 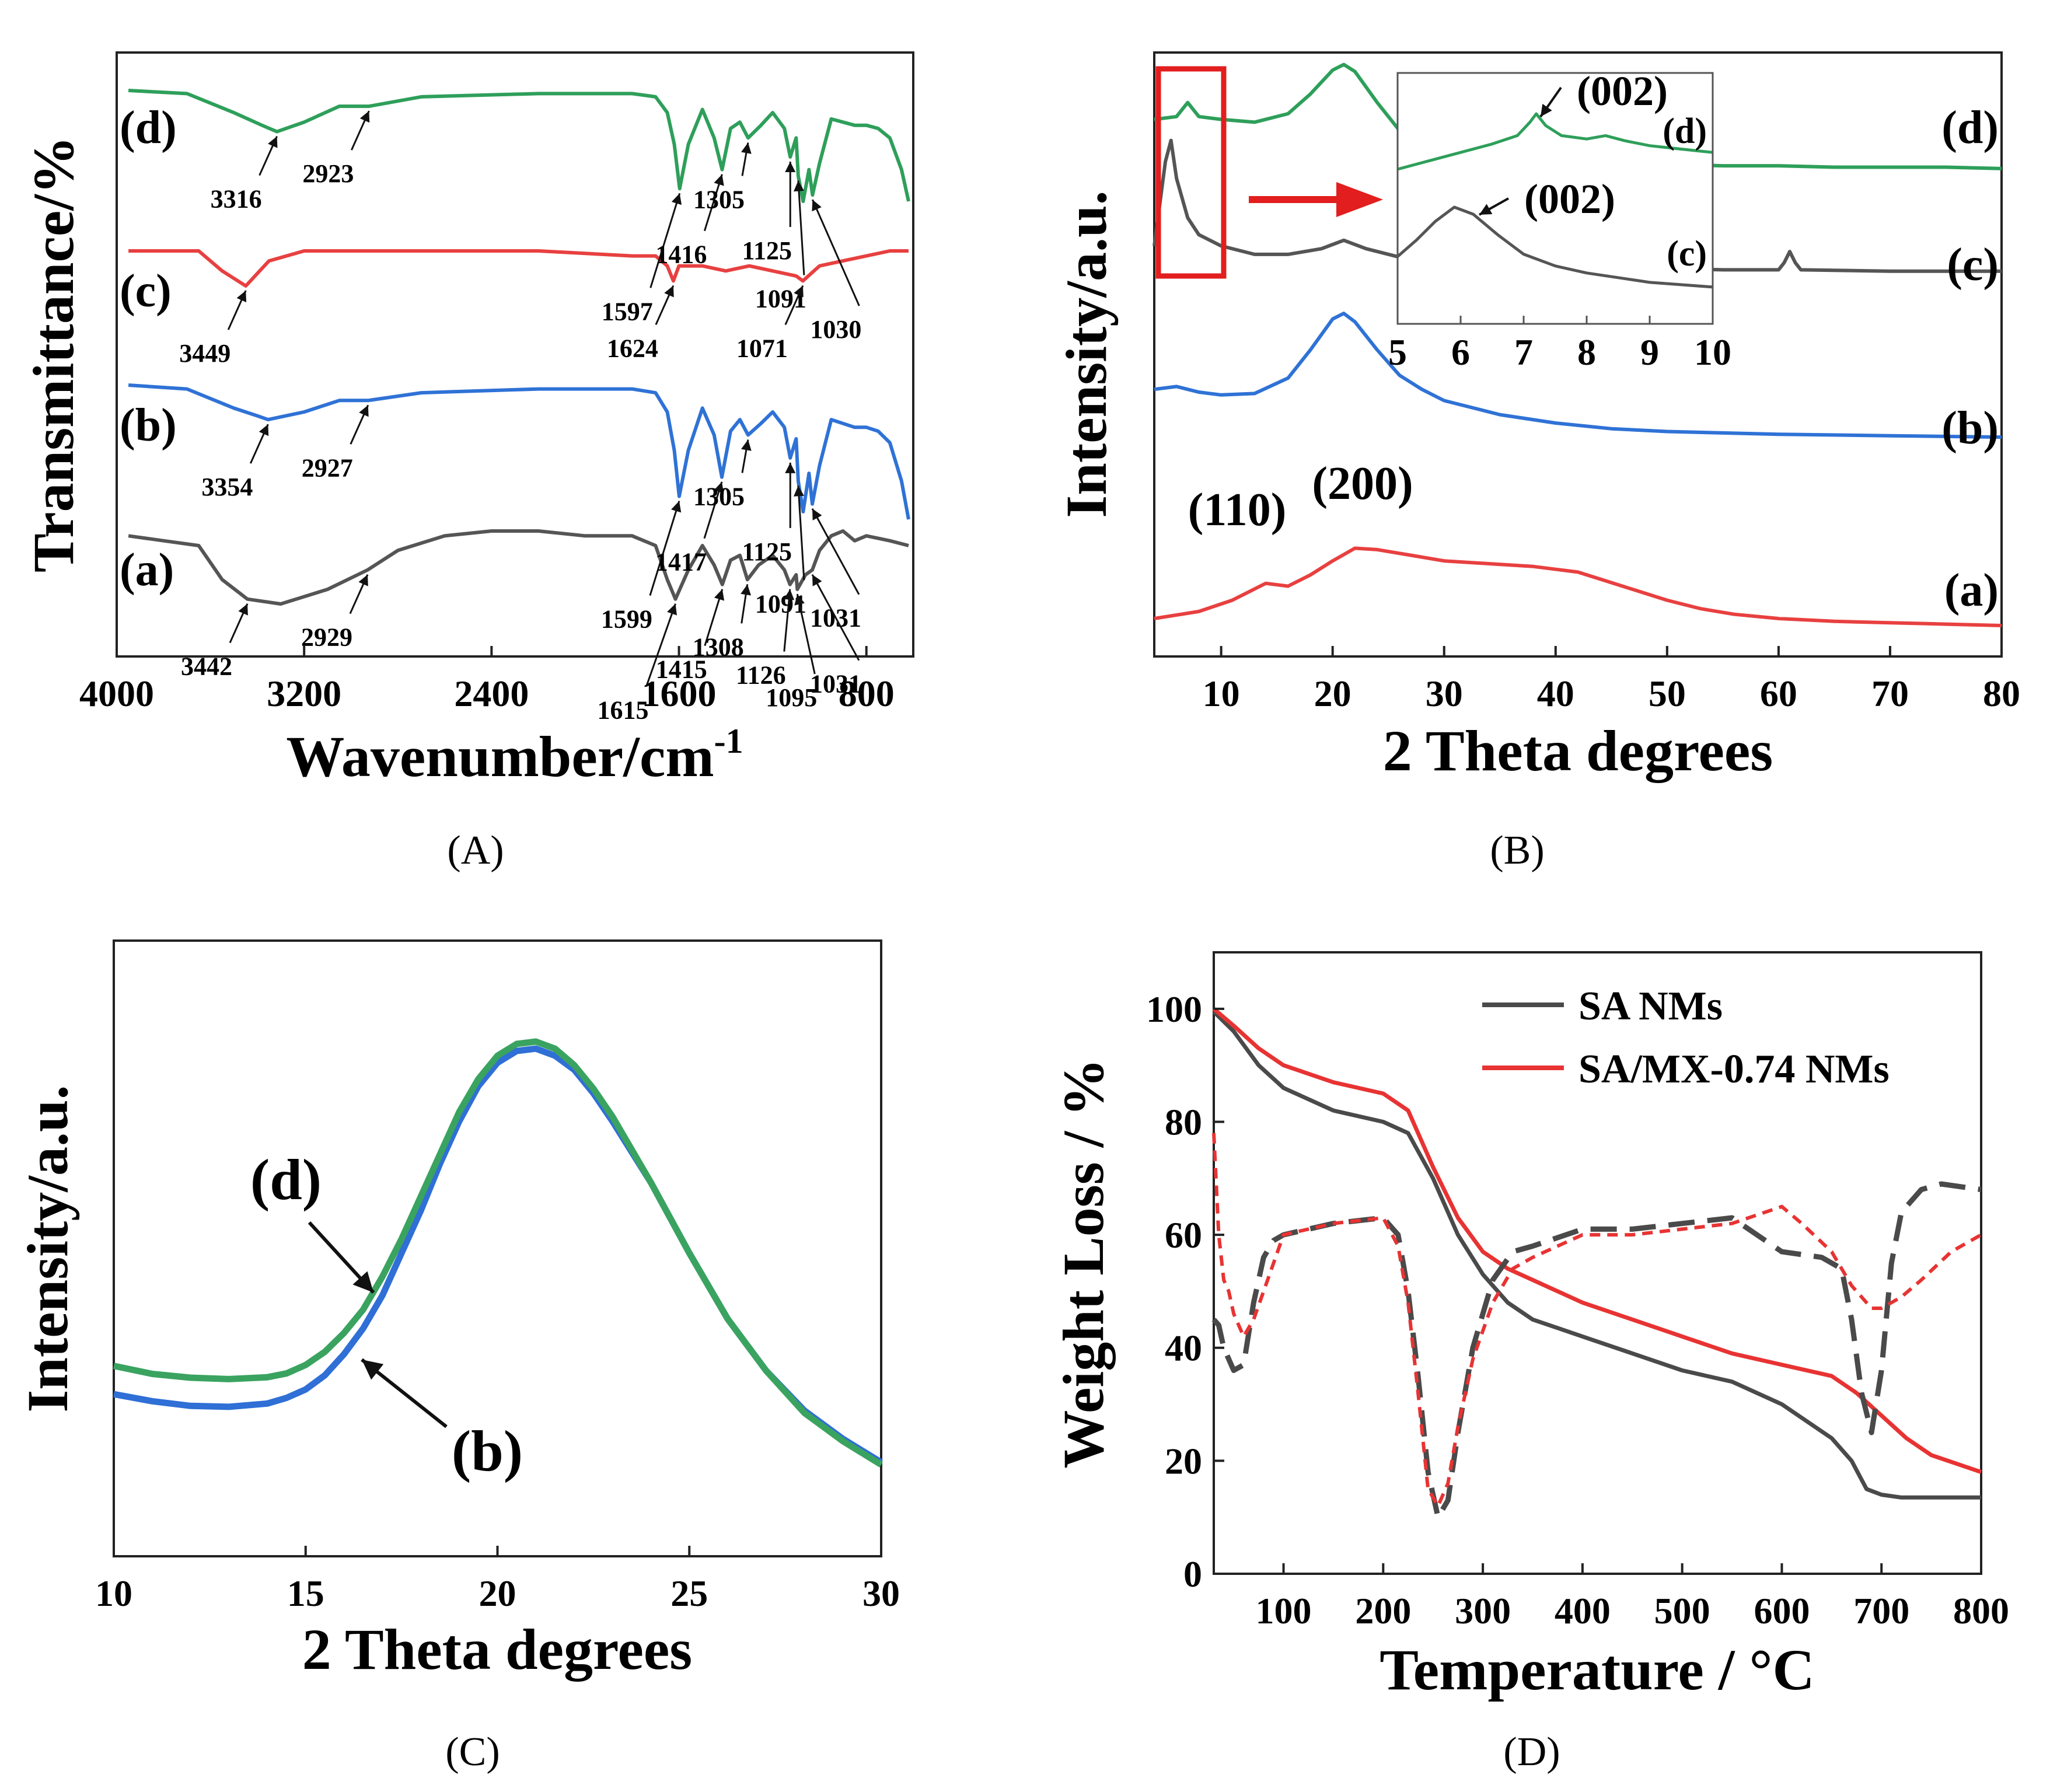 I want to click on panel-a-annotation-arrow-21-shaft, so click(x=660, y=645).